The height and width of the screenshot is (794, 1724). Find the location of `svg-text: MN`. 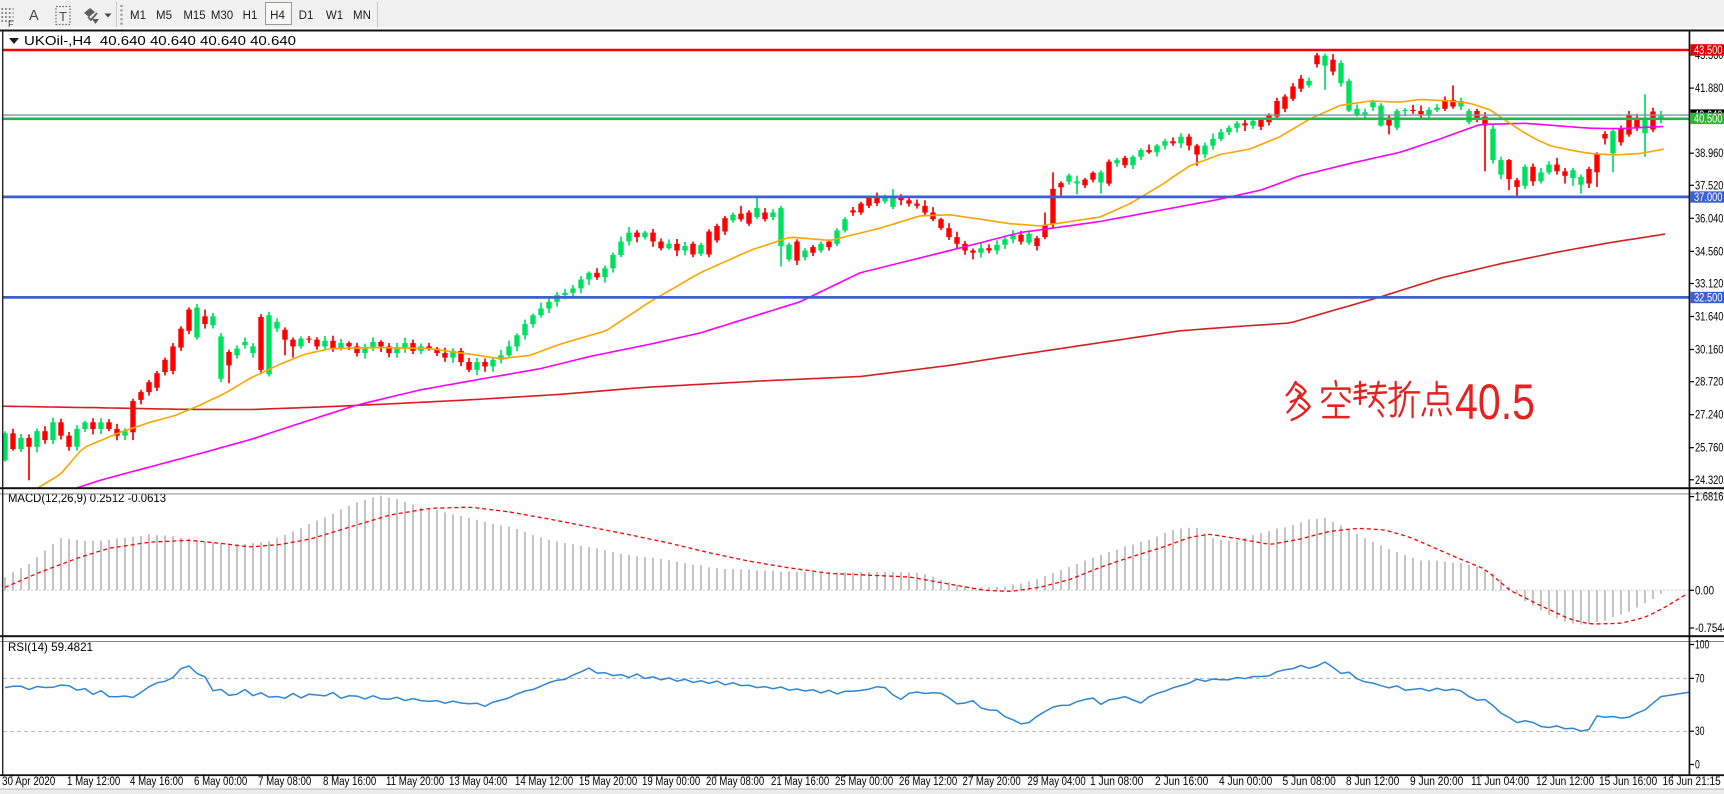

svg-text: MN is located at coordinates (362, 16).